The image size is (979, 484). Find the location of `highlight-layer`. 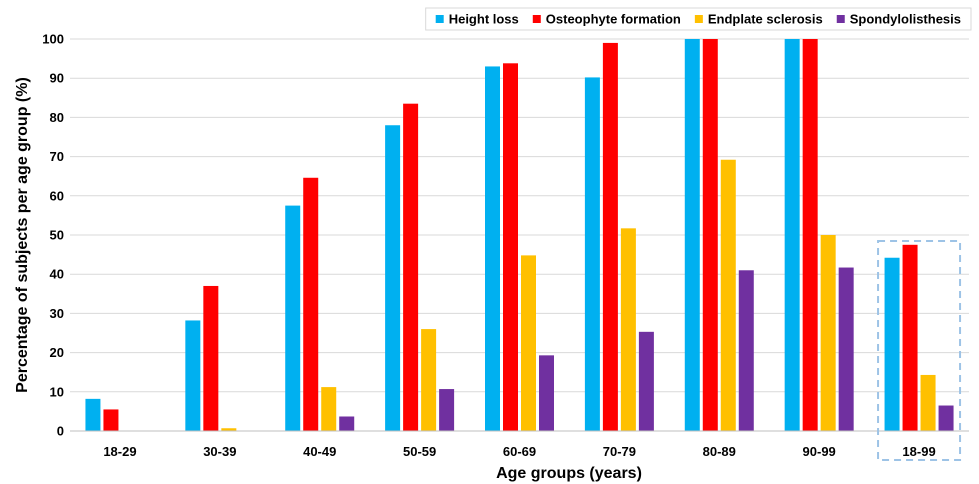

highlight-layer is located at coordinates (919, 350).